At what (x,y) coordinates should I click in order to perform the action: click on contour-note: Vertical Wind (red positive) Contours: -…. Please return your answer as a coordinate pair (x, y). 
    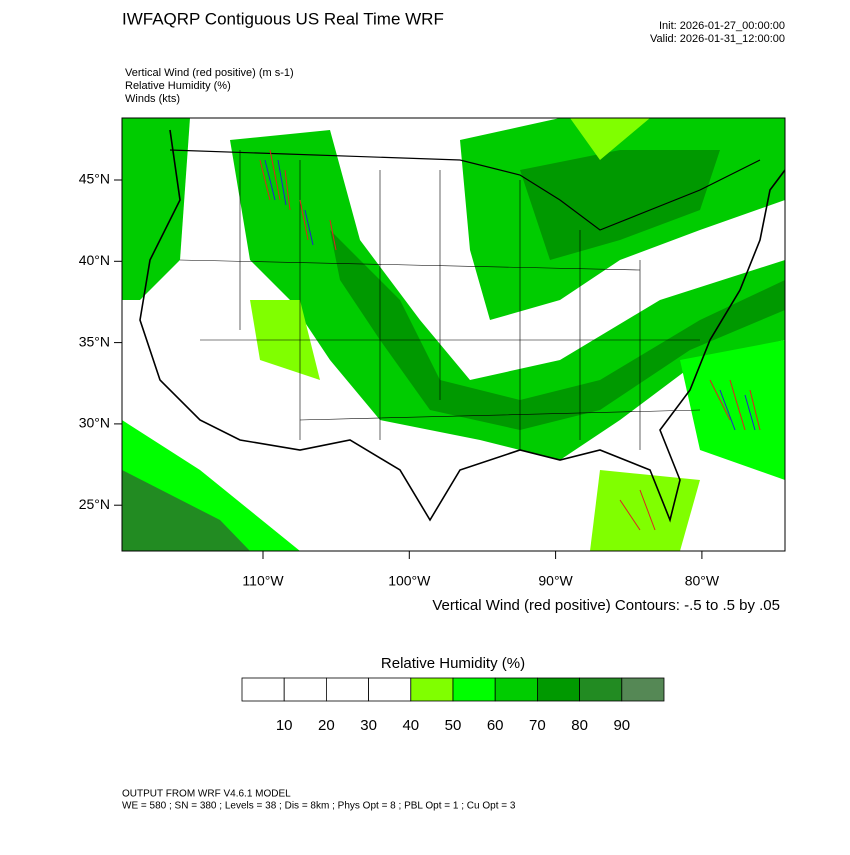
    Looking at the image, I should click on (606, 605).